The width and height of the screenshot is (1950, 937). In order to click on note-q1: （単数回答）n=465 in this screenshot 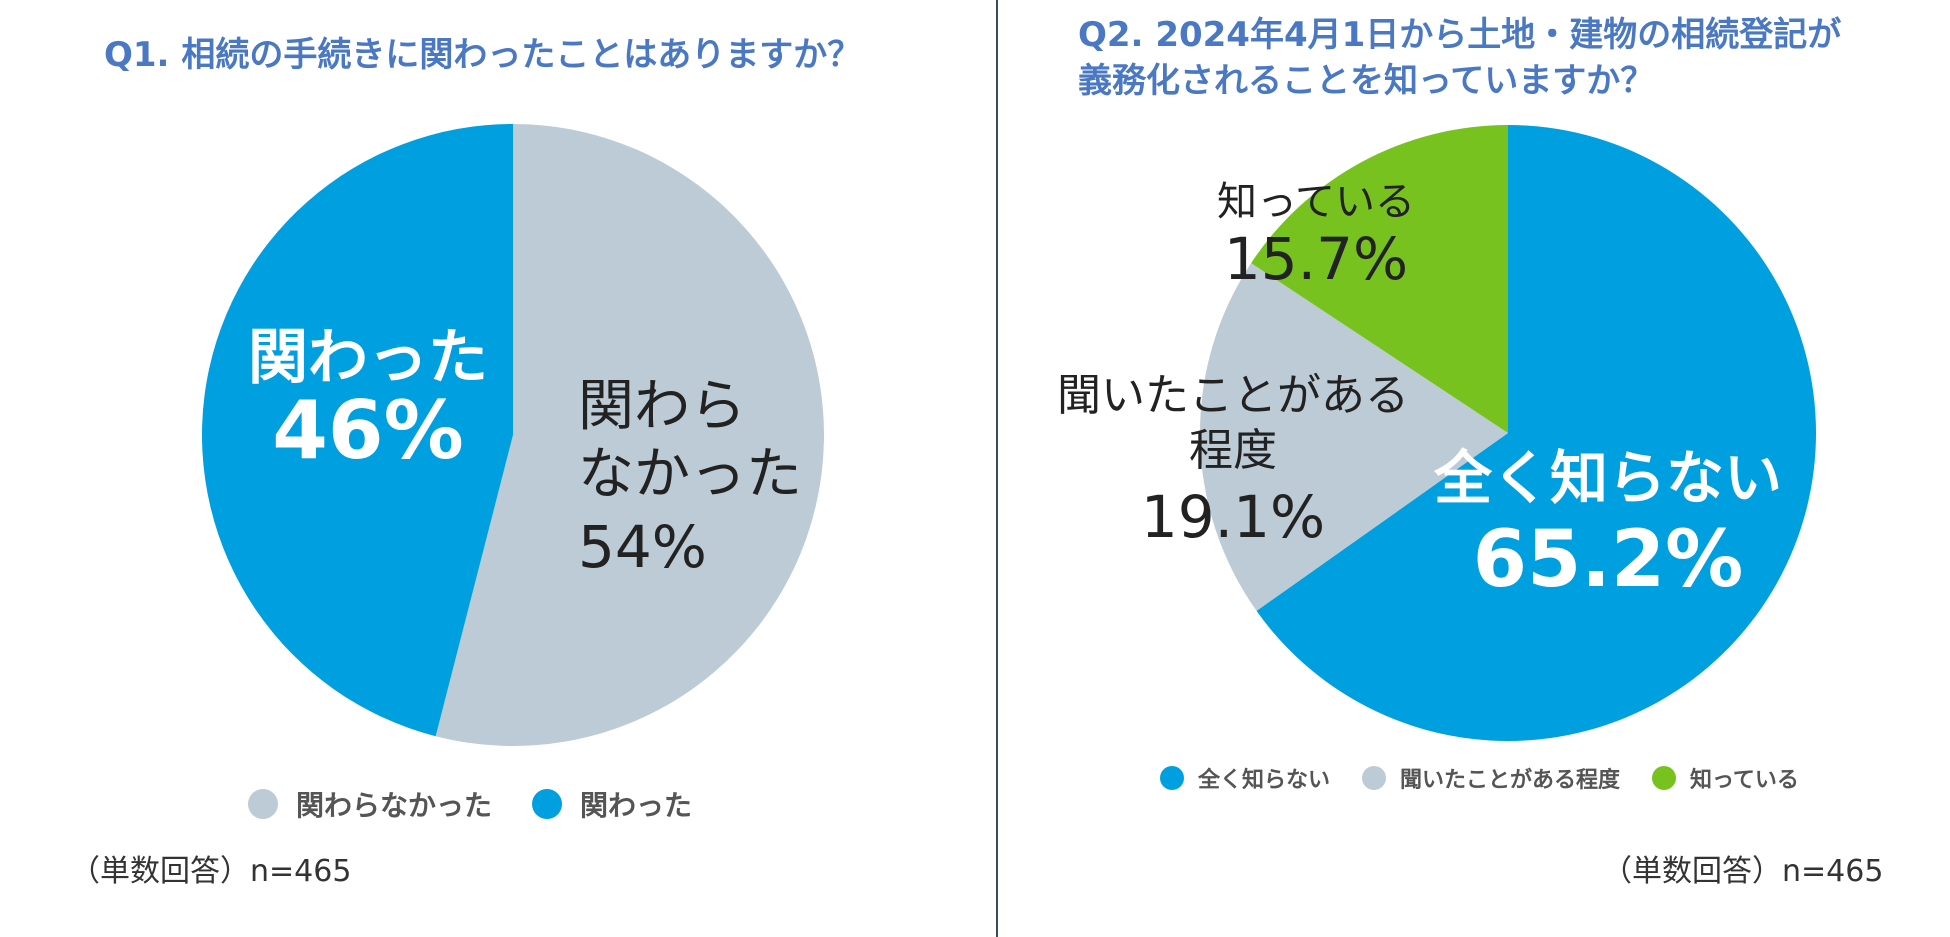, I will do `click(211, 871)`.